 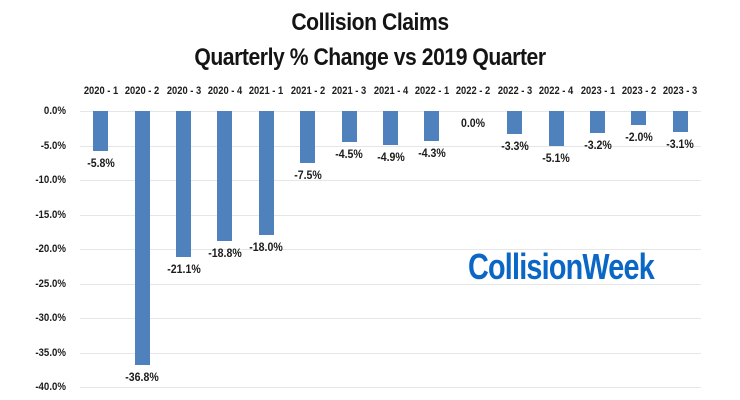 What do you see at coordinates (184, 269) in the screenshot?
I see `data-label: -21.1%` at bounding box center [184, 269].